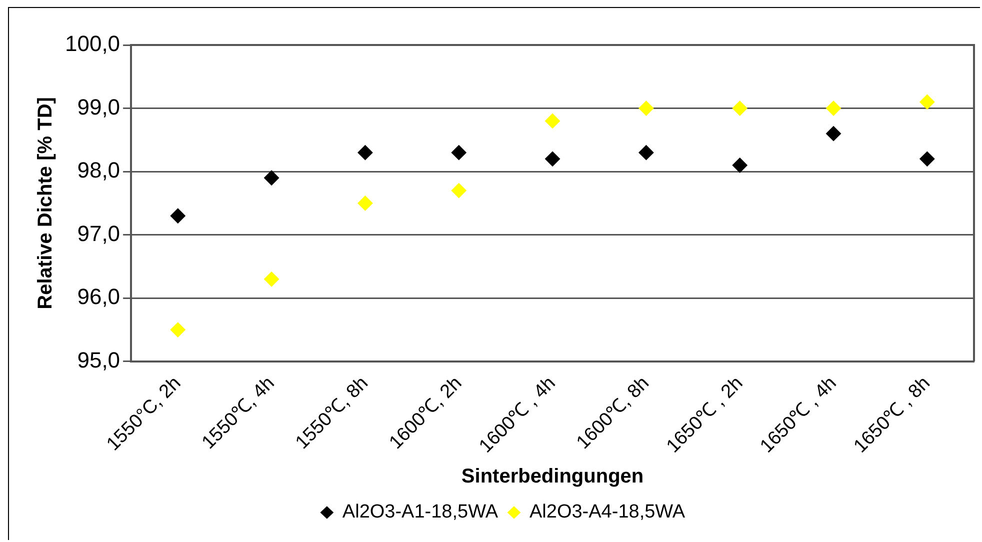 Image resolution: width=982 pixels, height=542 pixels. I want to click on y-tick-label: 98,0, so click(98, 170).